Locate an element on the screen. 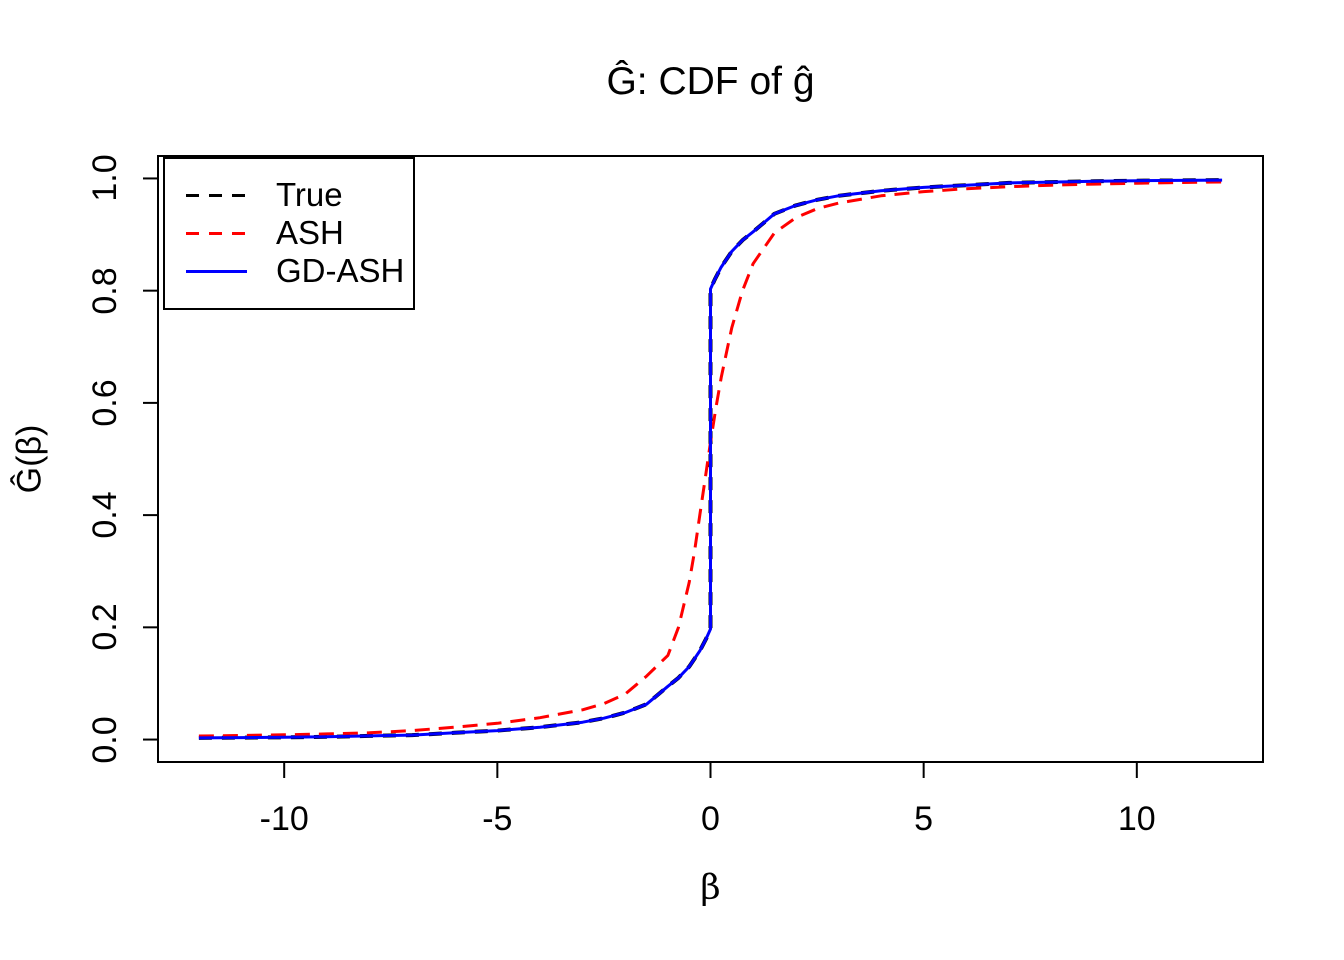 Image resolution: width=1344 pixels, height=960 pixels. y-tick-label: 0.0 is located at coordinates (105, 739).